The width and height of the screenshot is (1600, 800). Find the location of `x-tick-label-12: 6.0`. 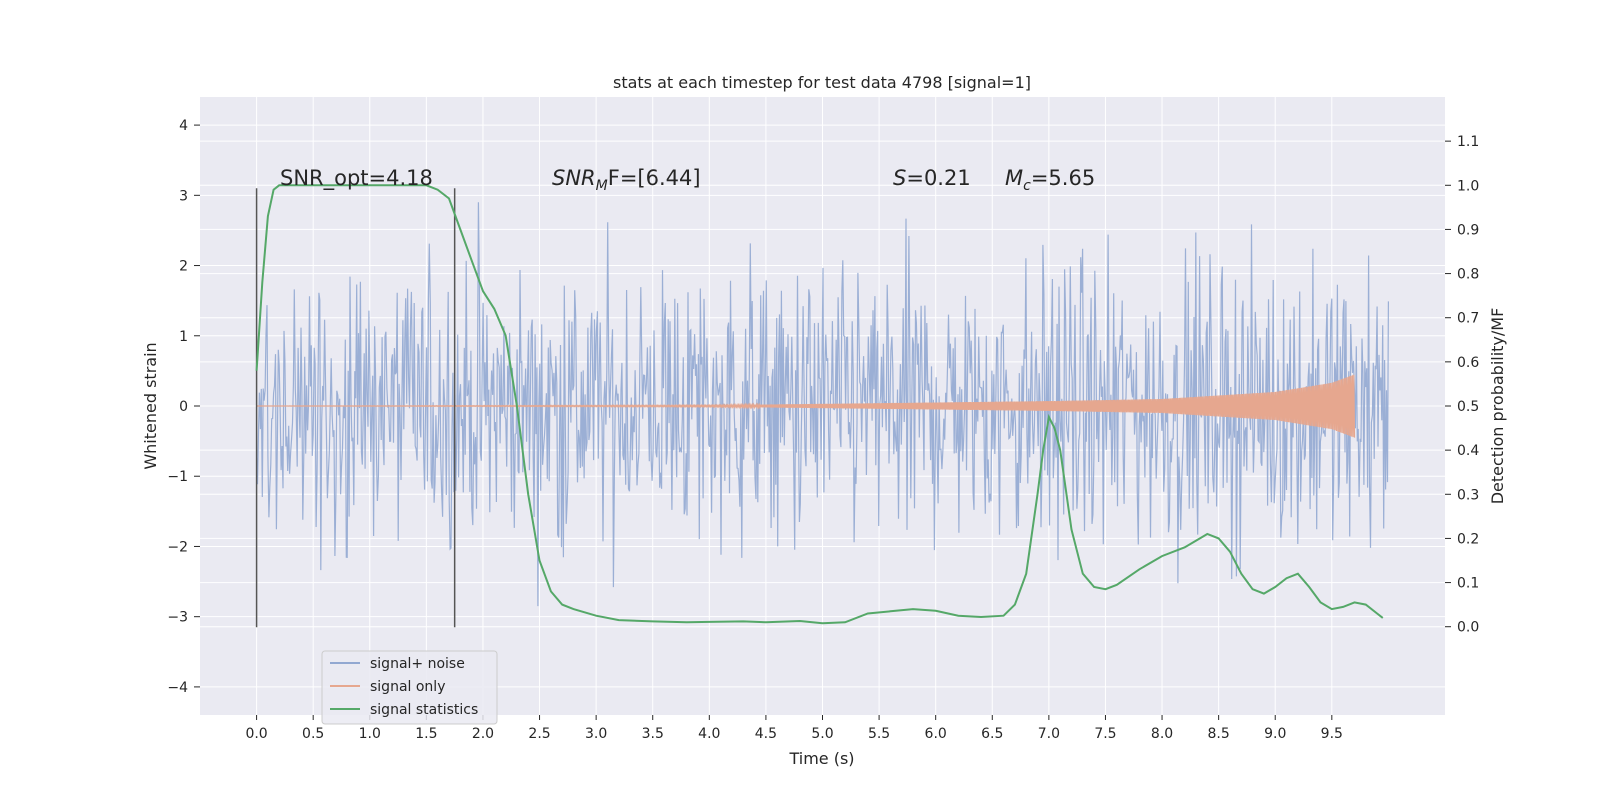

x-tick-label-12: 6.0 is located at coordinates (936, 734).